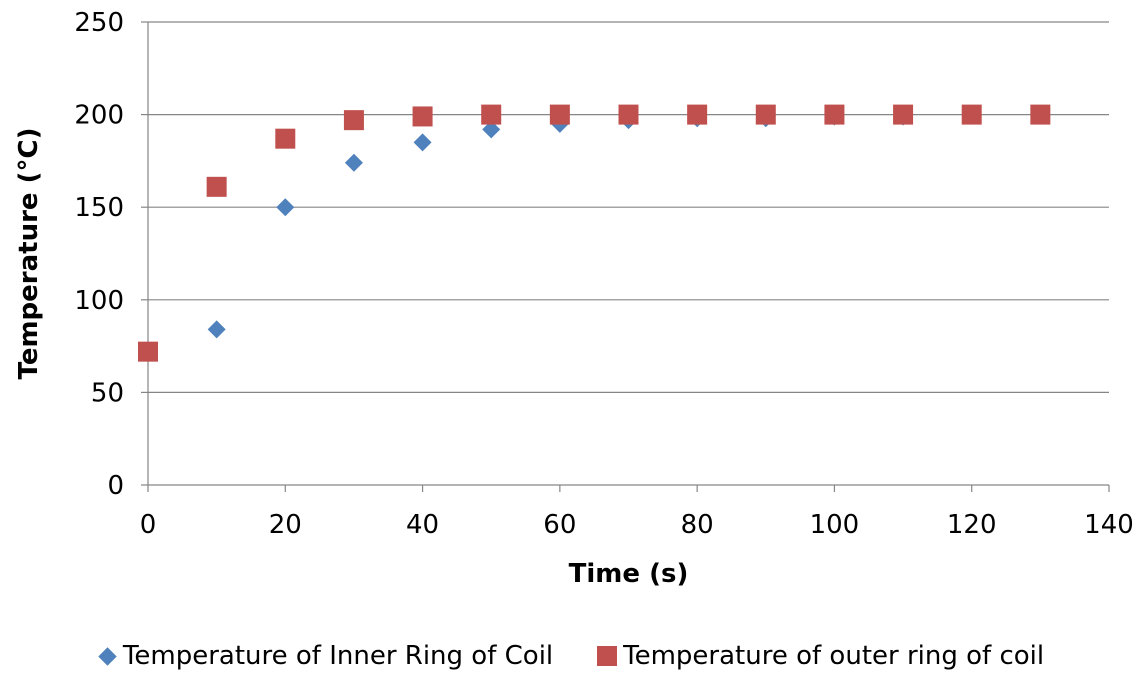 The height and width of the screenshot is (692, 1141). What do you see at coordinates (107, 656) in the screenshot?
I see `diamond-marker-icon` at bounding box center [107, 656].